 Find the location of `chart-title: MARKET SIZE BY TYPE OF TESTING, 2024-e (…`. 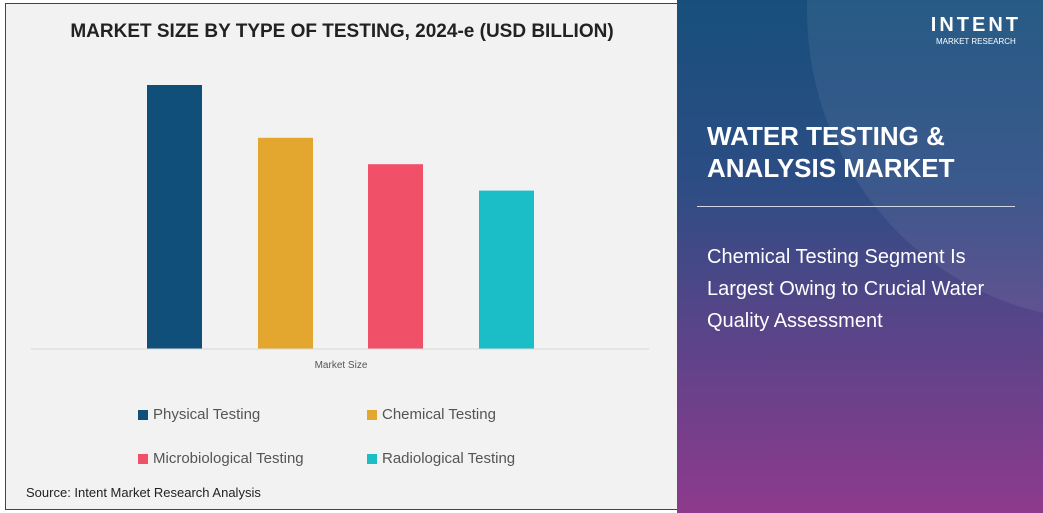

chart-title: MARKET SIZE BY TYPE OF TESTING, 2024-e (… is located at coordinates (342, 31).